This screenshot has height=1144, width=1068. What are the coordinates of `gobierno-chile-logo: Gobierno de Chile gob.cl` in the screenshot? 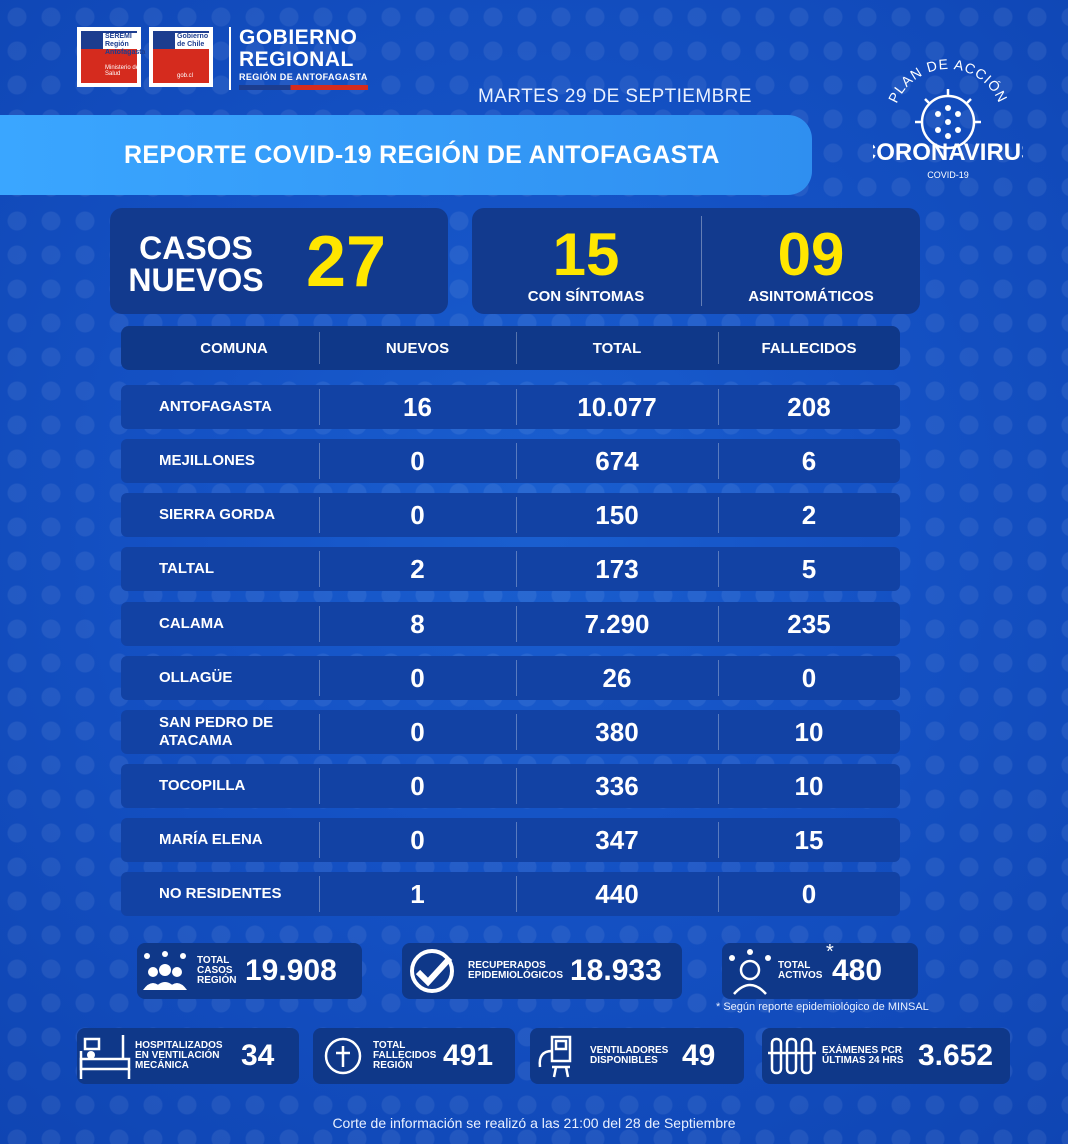 It's located at (181, 57).